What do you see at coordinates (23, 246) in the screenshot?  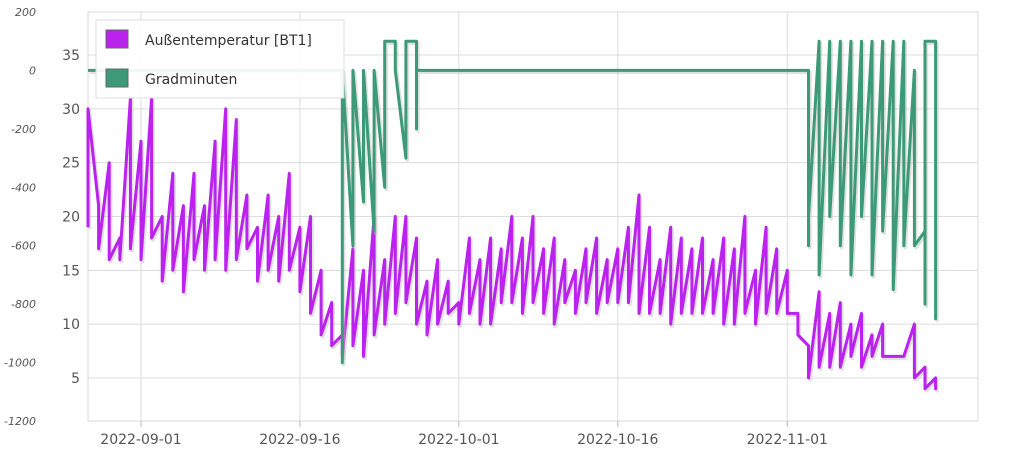 I see `left-tick-label: -600` at bounding box center [23, 246].